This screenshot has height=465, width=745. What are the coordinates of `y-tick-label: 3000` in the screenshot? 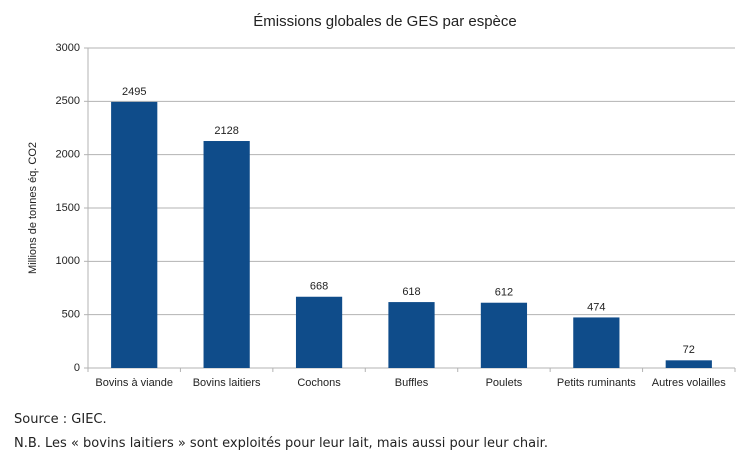 It's located at (68, 48).